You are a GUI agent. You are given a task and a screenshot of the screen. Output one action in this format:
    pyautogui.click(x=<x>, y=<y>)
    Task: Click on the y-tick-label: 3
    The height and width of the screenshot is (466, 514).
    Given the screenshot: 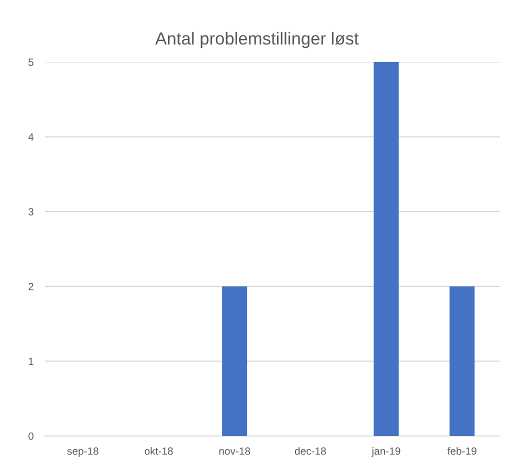 What is the action you would take?
    pyautogui.click(x=31, y=212)
    